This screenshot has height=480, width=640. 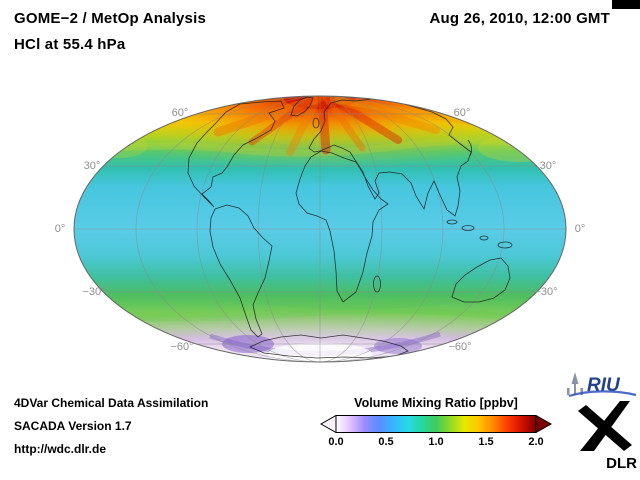 I want to click on lat-label-right-60s: −60°, so click(x=460, y=347).